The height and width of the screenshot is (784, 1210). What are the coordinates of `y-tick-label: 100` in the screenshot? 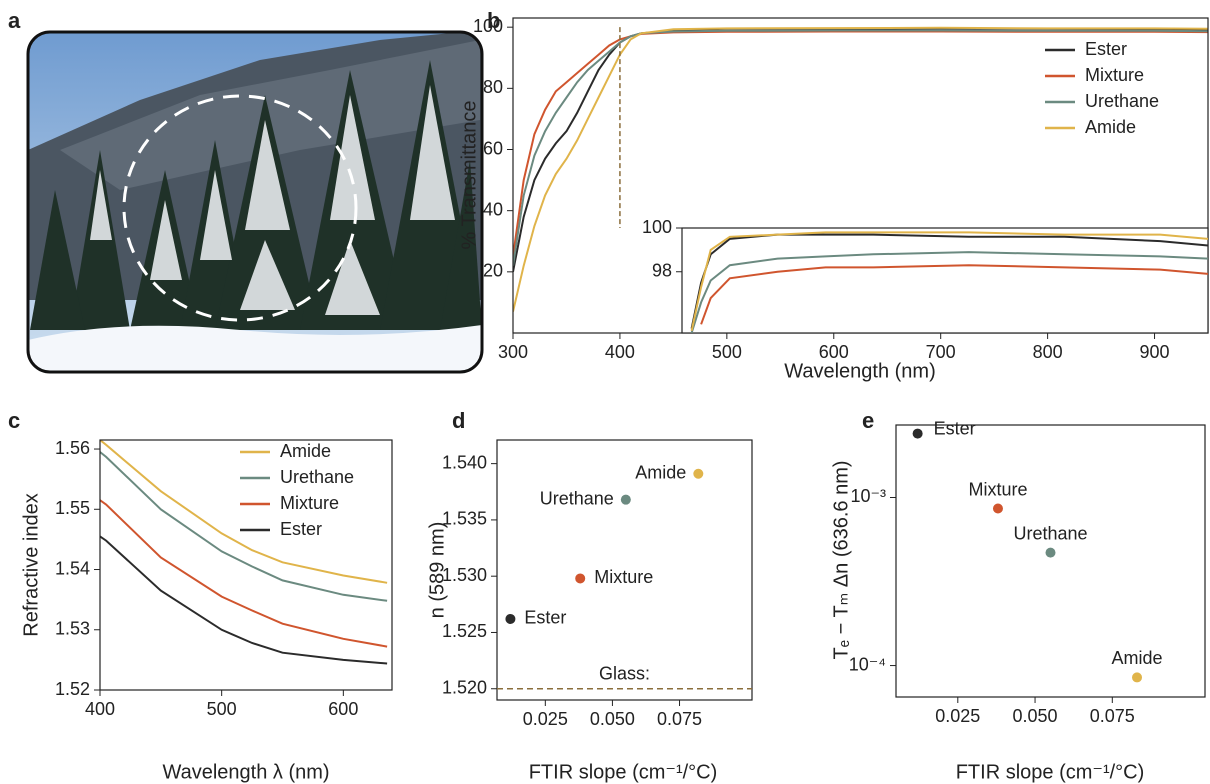 It's located at (488, 26).